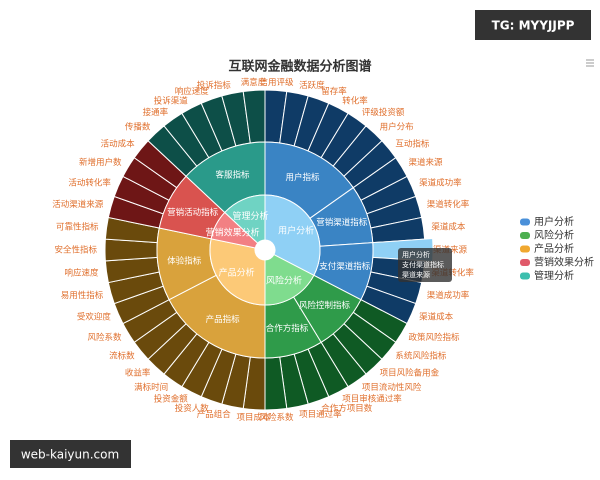 This screenshot has height=480, width=600. What do you see at coordinates (320, 414) in the screenshot?
I see `leaf-label: 项目通过率` at bounding box center [320, 414].